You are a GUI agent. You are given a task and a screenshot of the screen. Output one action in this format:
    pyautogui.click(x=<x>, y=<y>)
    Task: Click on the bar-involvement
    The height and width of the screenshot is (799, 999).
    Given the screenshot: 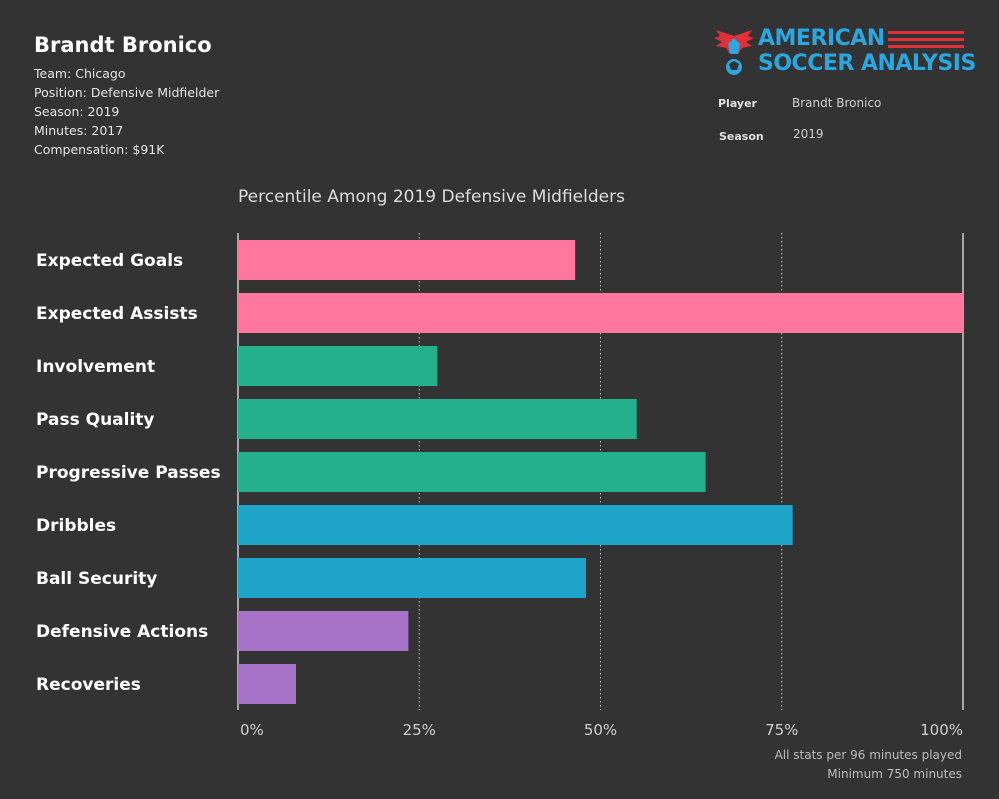 What is the action you would take?
    pyautogui.click(x=338, y=366)
    